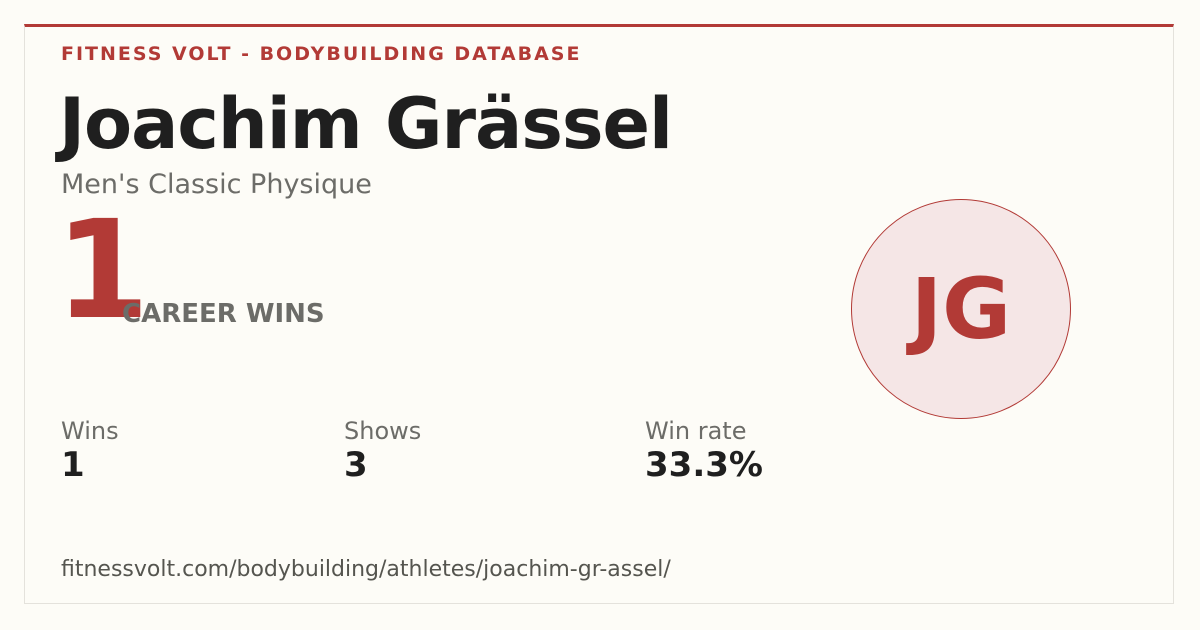 The height and width of the screenshot is (630, 1200). What do you see at coordinates (73, 465) in the screenshot?
I see `stat-value: 1` at bounding box center [73, 465].